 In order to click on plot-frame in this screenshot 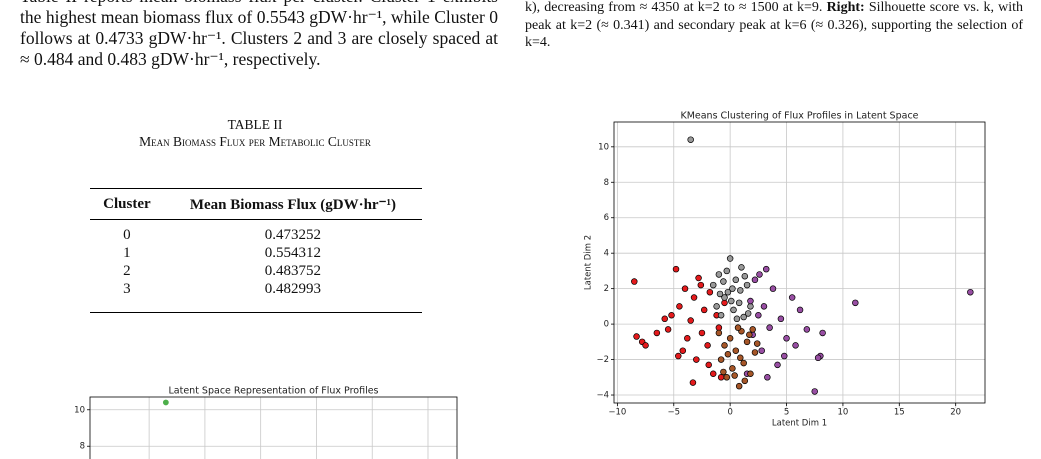, I will do `click(273, 427)`.